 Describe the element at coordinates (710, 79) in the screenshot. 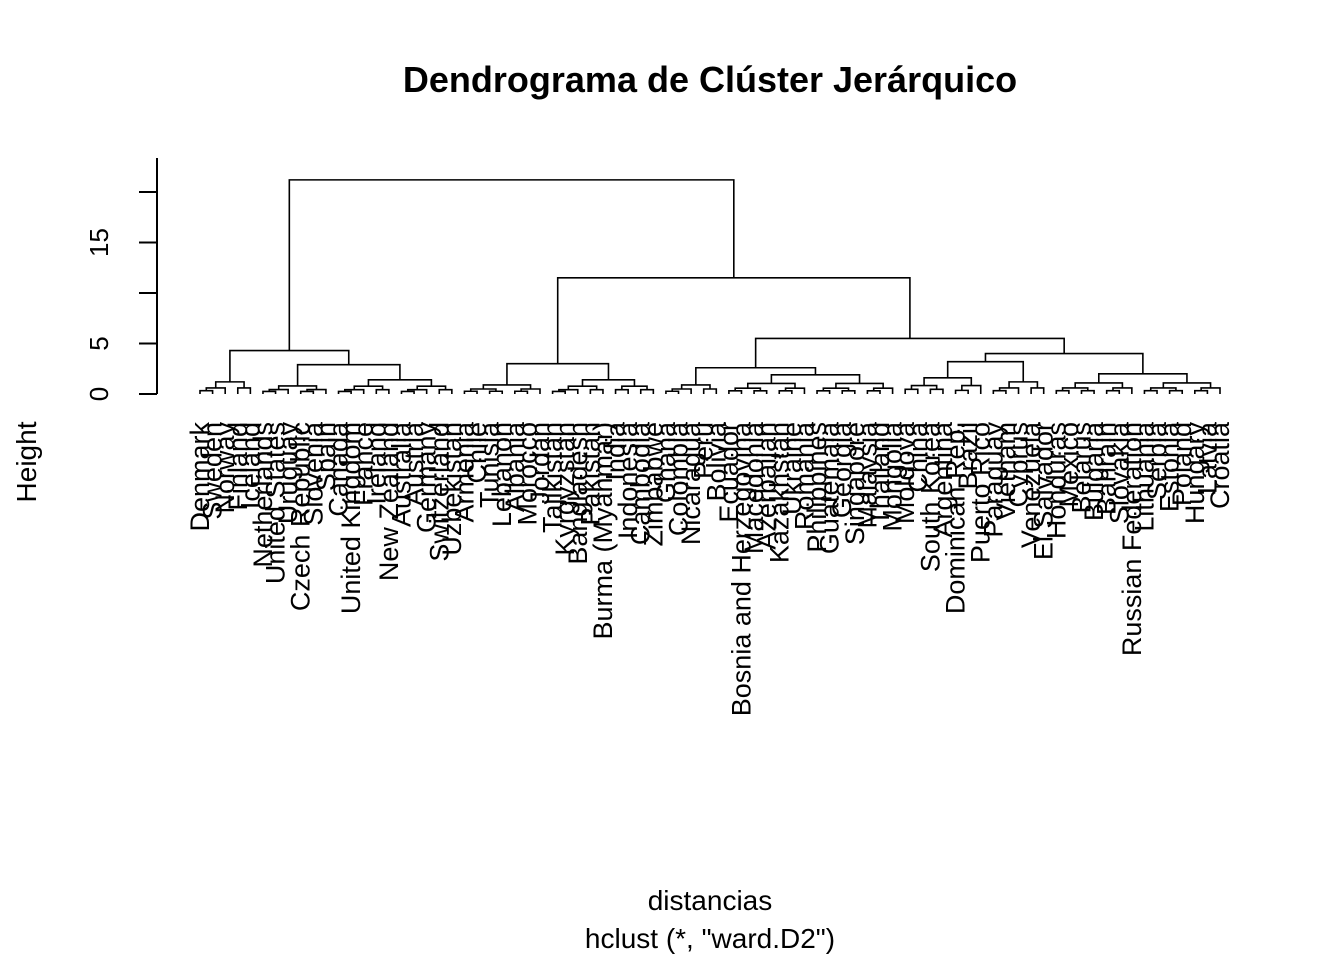

I see `chart-title: Dendrograma de Clúster Jerárquico` at that location.